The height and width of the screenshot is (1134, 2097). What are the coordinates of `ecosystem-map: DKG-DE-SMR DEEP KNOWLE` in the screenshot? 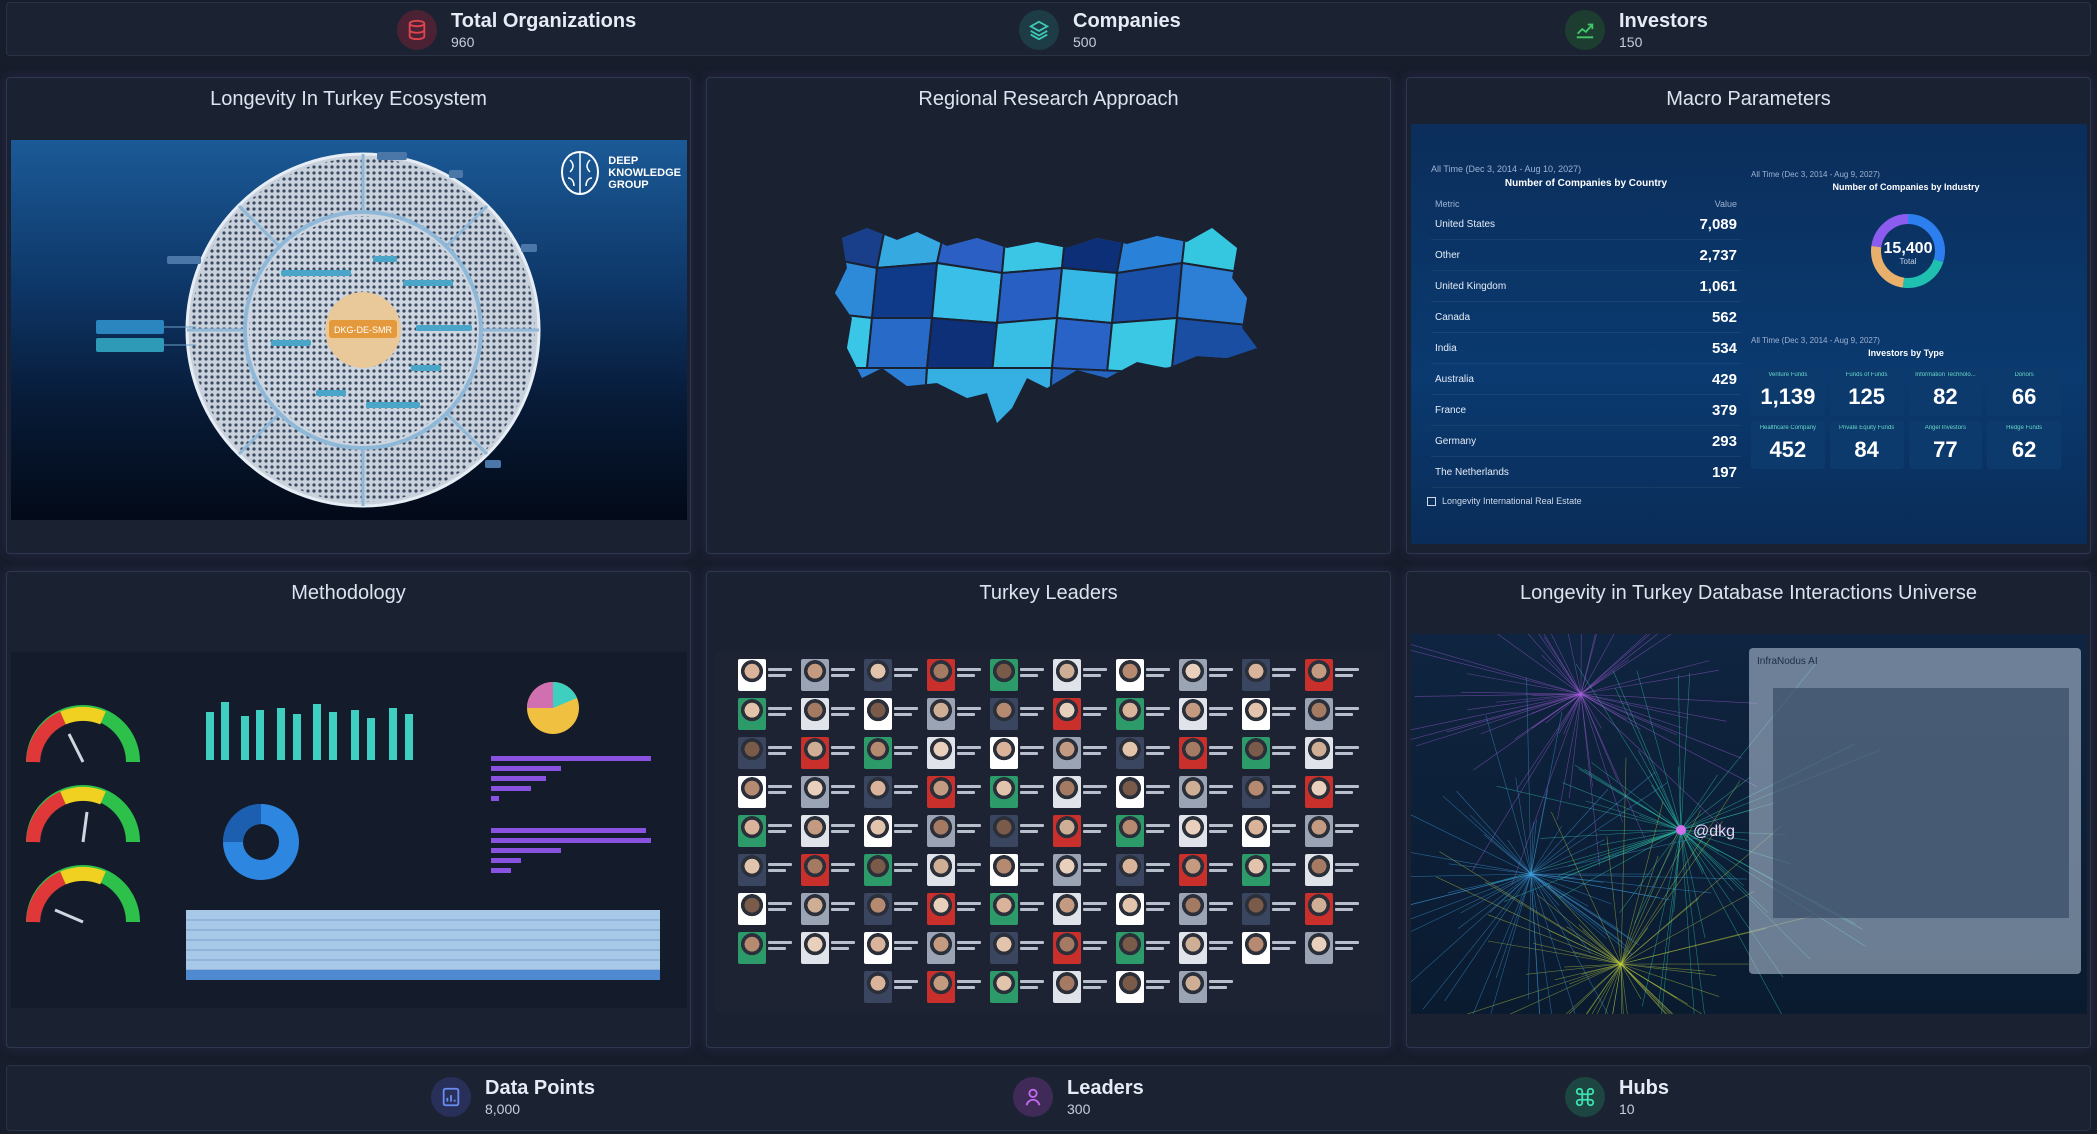 It's located at (349, 330).